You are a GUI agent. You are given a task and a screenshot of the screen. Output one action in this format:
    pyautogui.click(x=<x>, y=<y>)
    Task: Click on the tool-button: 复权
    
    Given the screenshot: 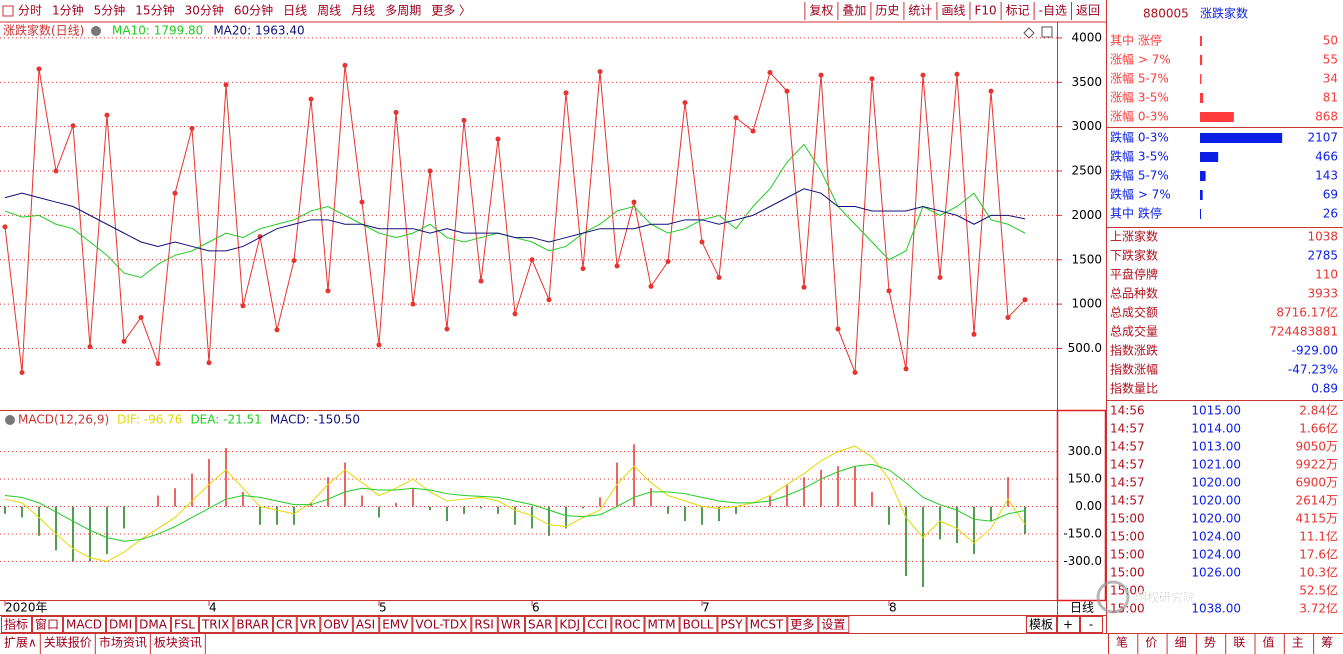 What is the action you would take?
    pyautogui.click(x=821, y=11)
    